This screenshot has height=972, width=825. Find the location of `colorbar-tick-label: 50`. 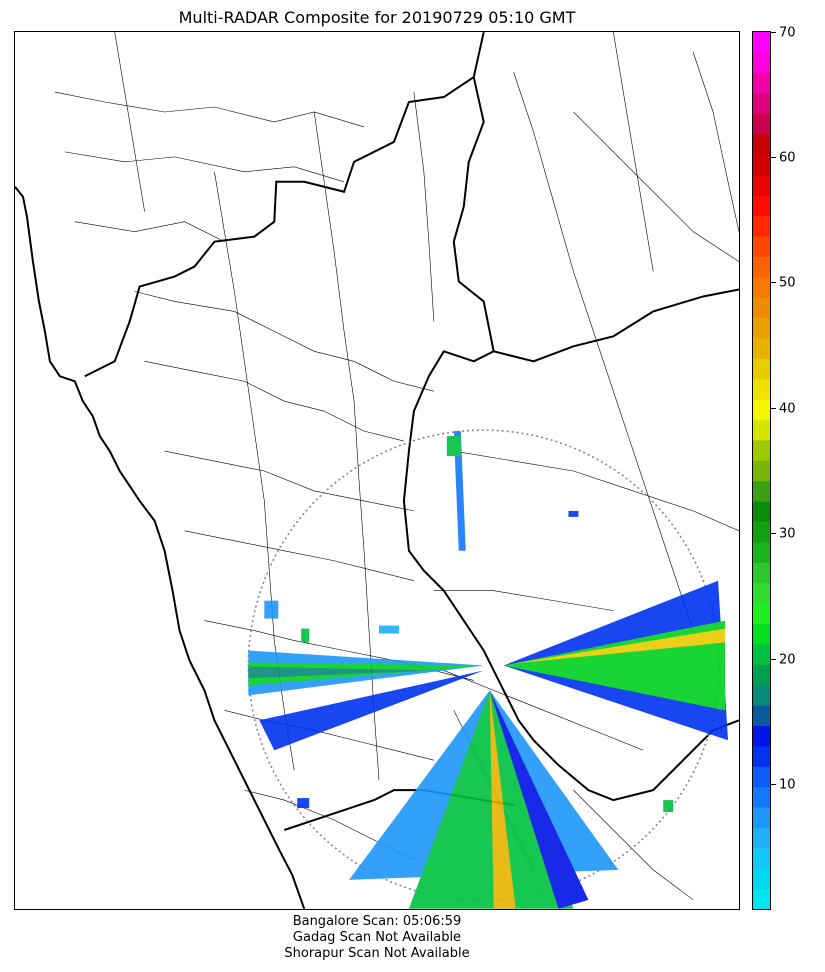

colorbar-tick-label: 50 is located at coordinates (787, 283).